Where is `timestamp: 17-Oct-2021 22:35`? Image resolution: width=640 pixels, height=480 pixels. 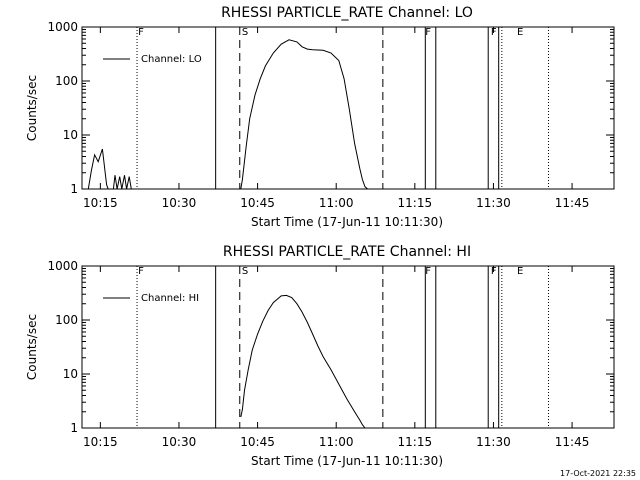
timestamp: 17-Oct-2021 22:35 is located at coordinates (598, 473).